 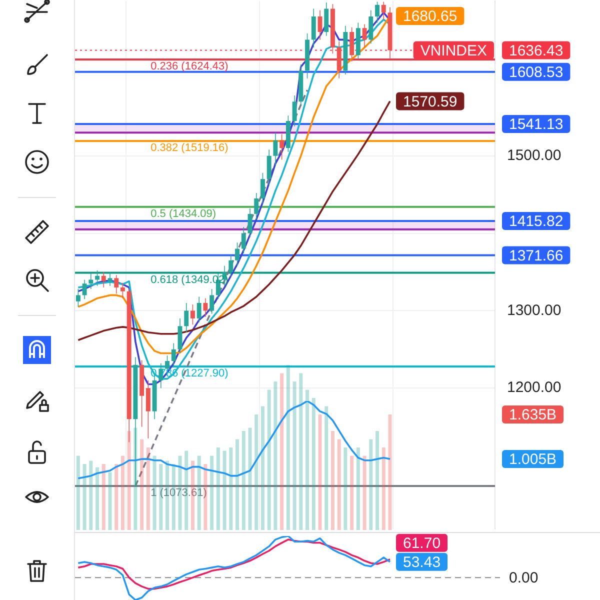 What do you see at coordinates (189, 148) in the screenshot?
I see `ref-line-label: 0.382 (1519.16)` at bounding box center [189, 148].